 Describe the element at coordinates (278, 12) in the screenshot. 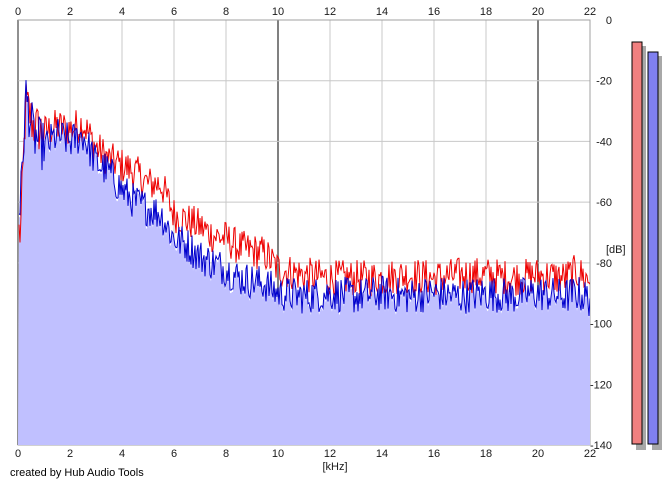

I see `x-tick-label-top: 10` at that location.